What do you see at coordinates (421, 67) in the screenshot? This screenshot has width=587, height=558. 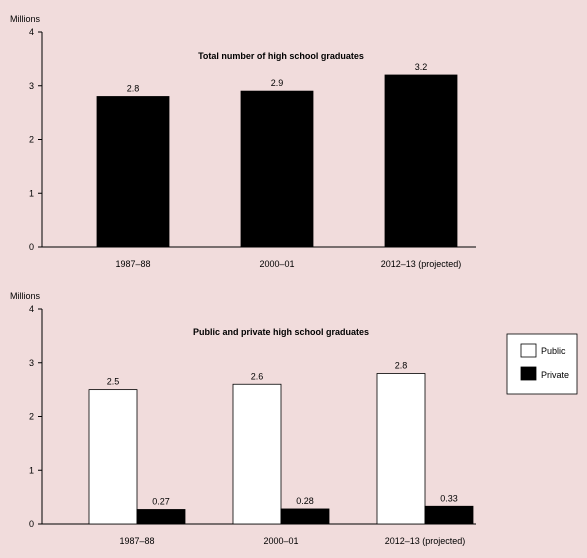 I see `data-label: 3.2` at bounding box center [421, 67].